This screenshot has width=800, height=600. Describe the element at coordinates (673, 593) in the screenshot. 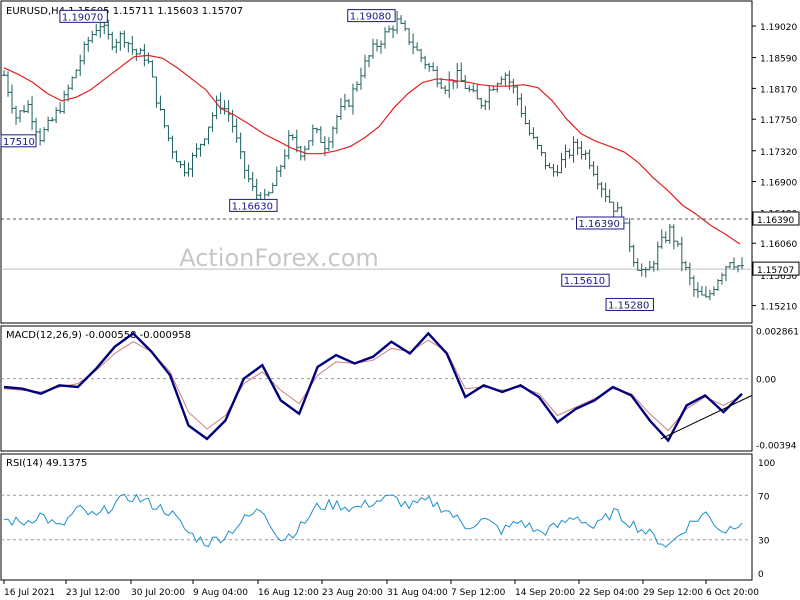

I see `x-tick-label: 29 Sep 12:00` at that location.